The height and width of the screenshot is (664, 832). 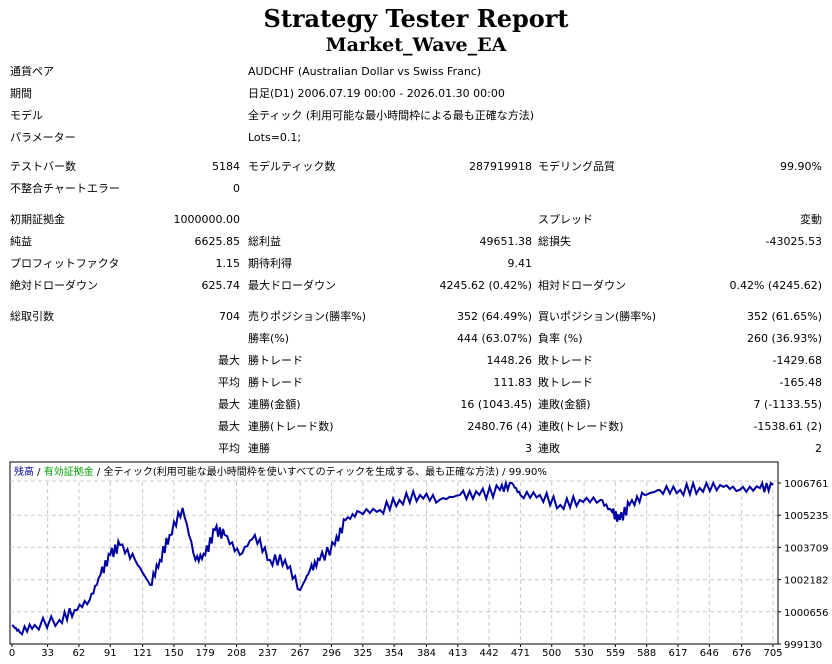 I want to click on r4-a-value: 2480.76 (4), so click(x=499, y=426).